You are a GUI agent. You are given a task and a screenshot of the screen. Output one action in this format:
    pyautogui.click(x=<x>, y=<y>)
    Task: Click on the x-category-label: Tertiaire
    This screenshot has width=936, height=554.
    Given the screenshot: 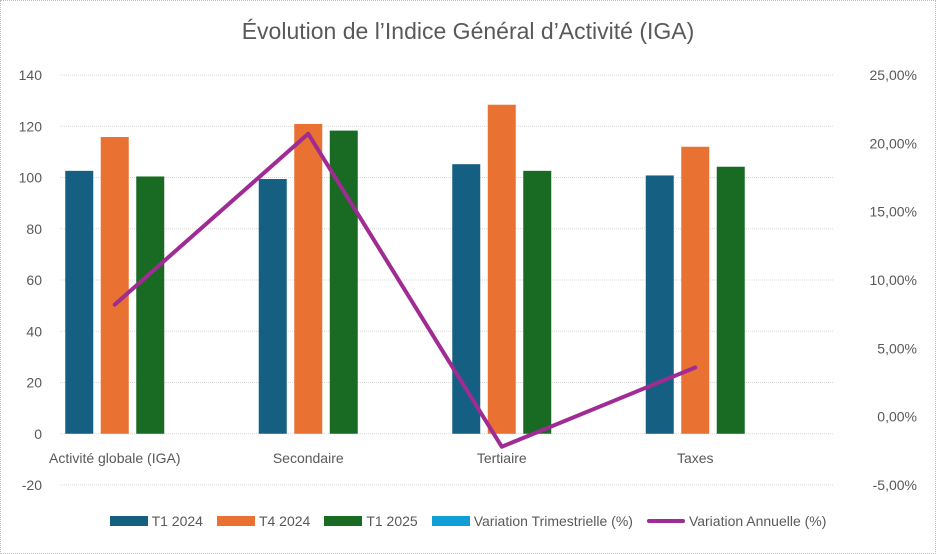 What is the action you would take?
    pyautogui.click(x=502, y=458)
    